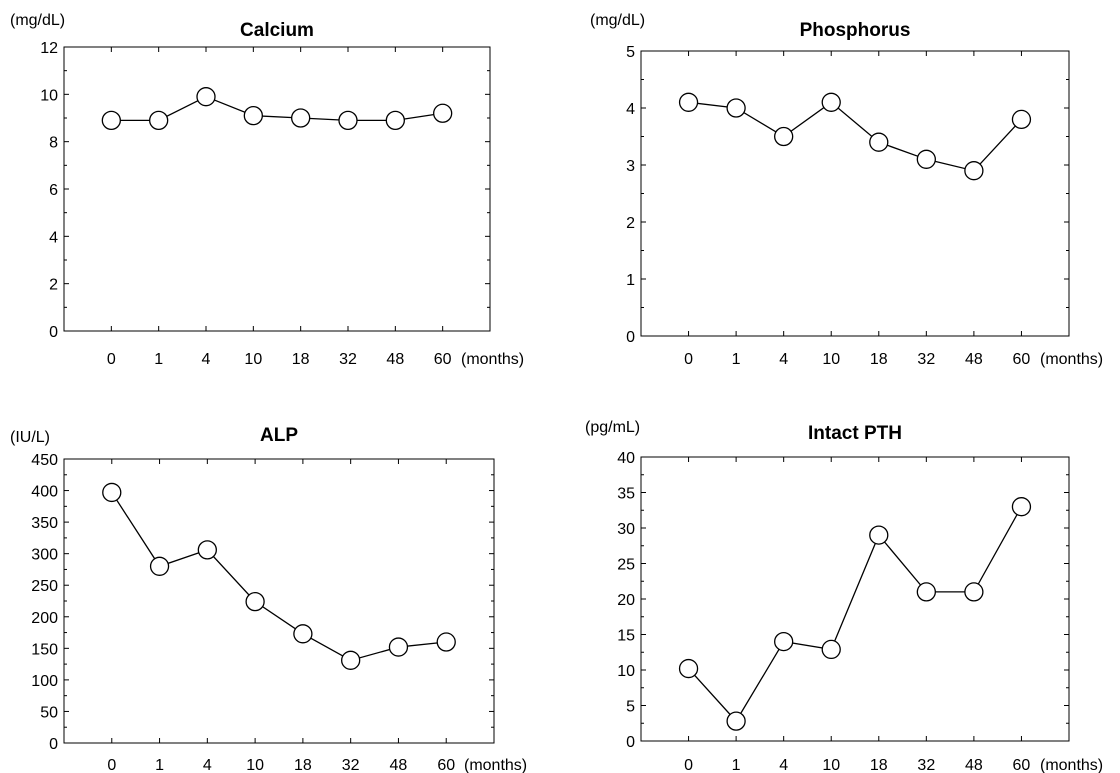 This screenshot has width=1120, height=773. I want to click on series-line, so click(855, 614).